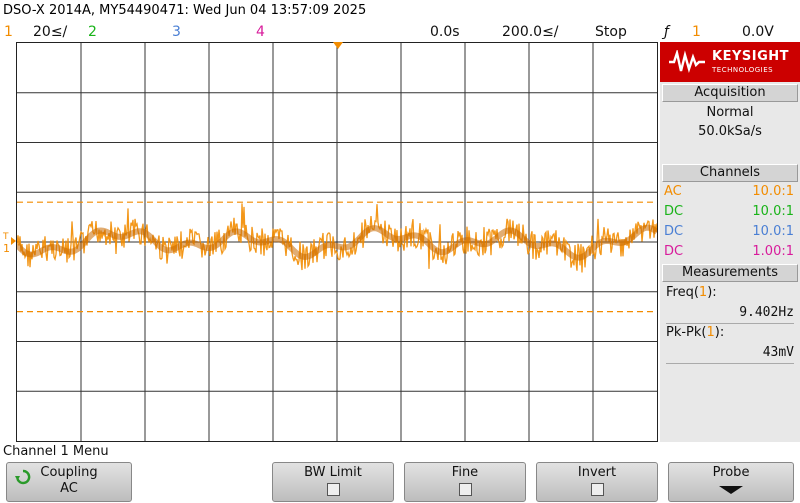  Describe the element at coordinates (465, 482) in the screenshot. I see `fine-softkey: Fine` at that location.